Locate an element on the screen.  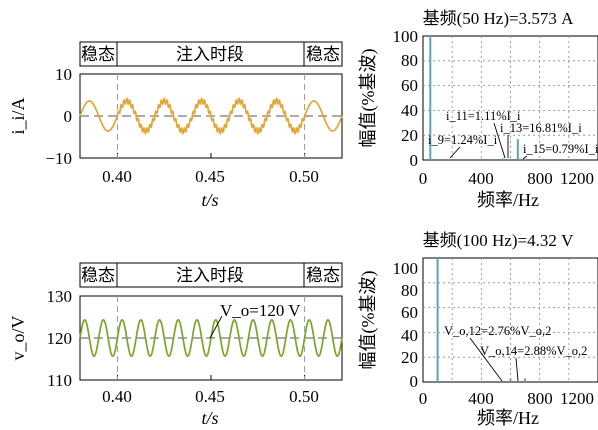
voltage-reference-annotation: V_o=120 V is located at coordinates (260, 310).